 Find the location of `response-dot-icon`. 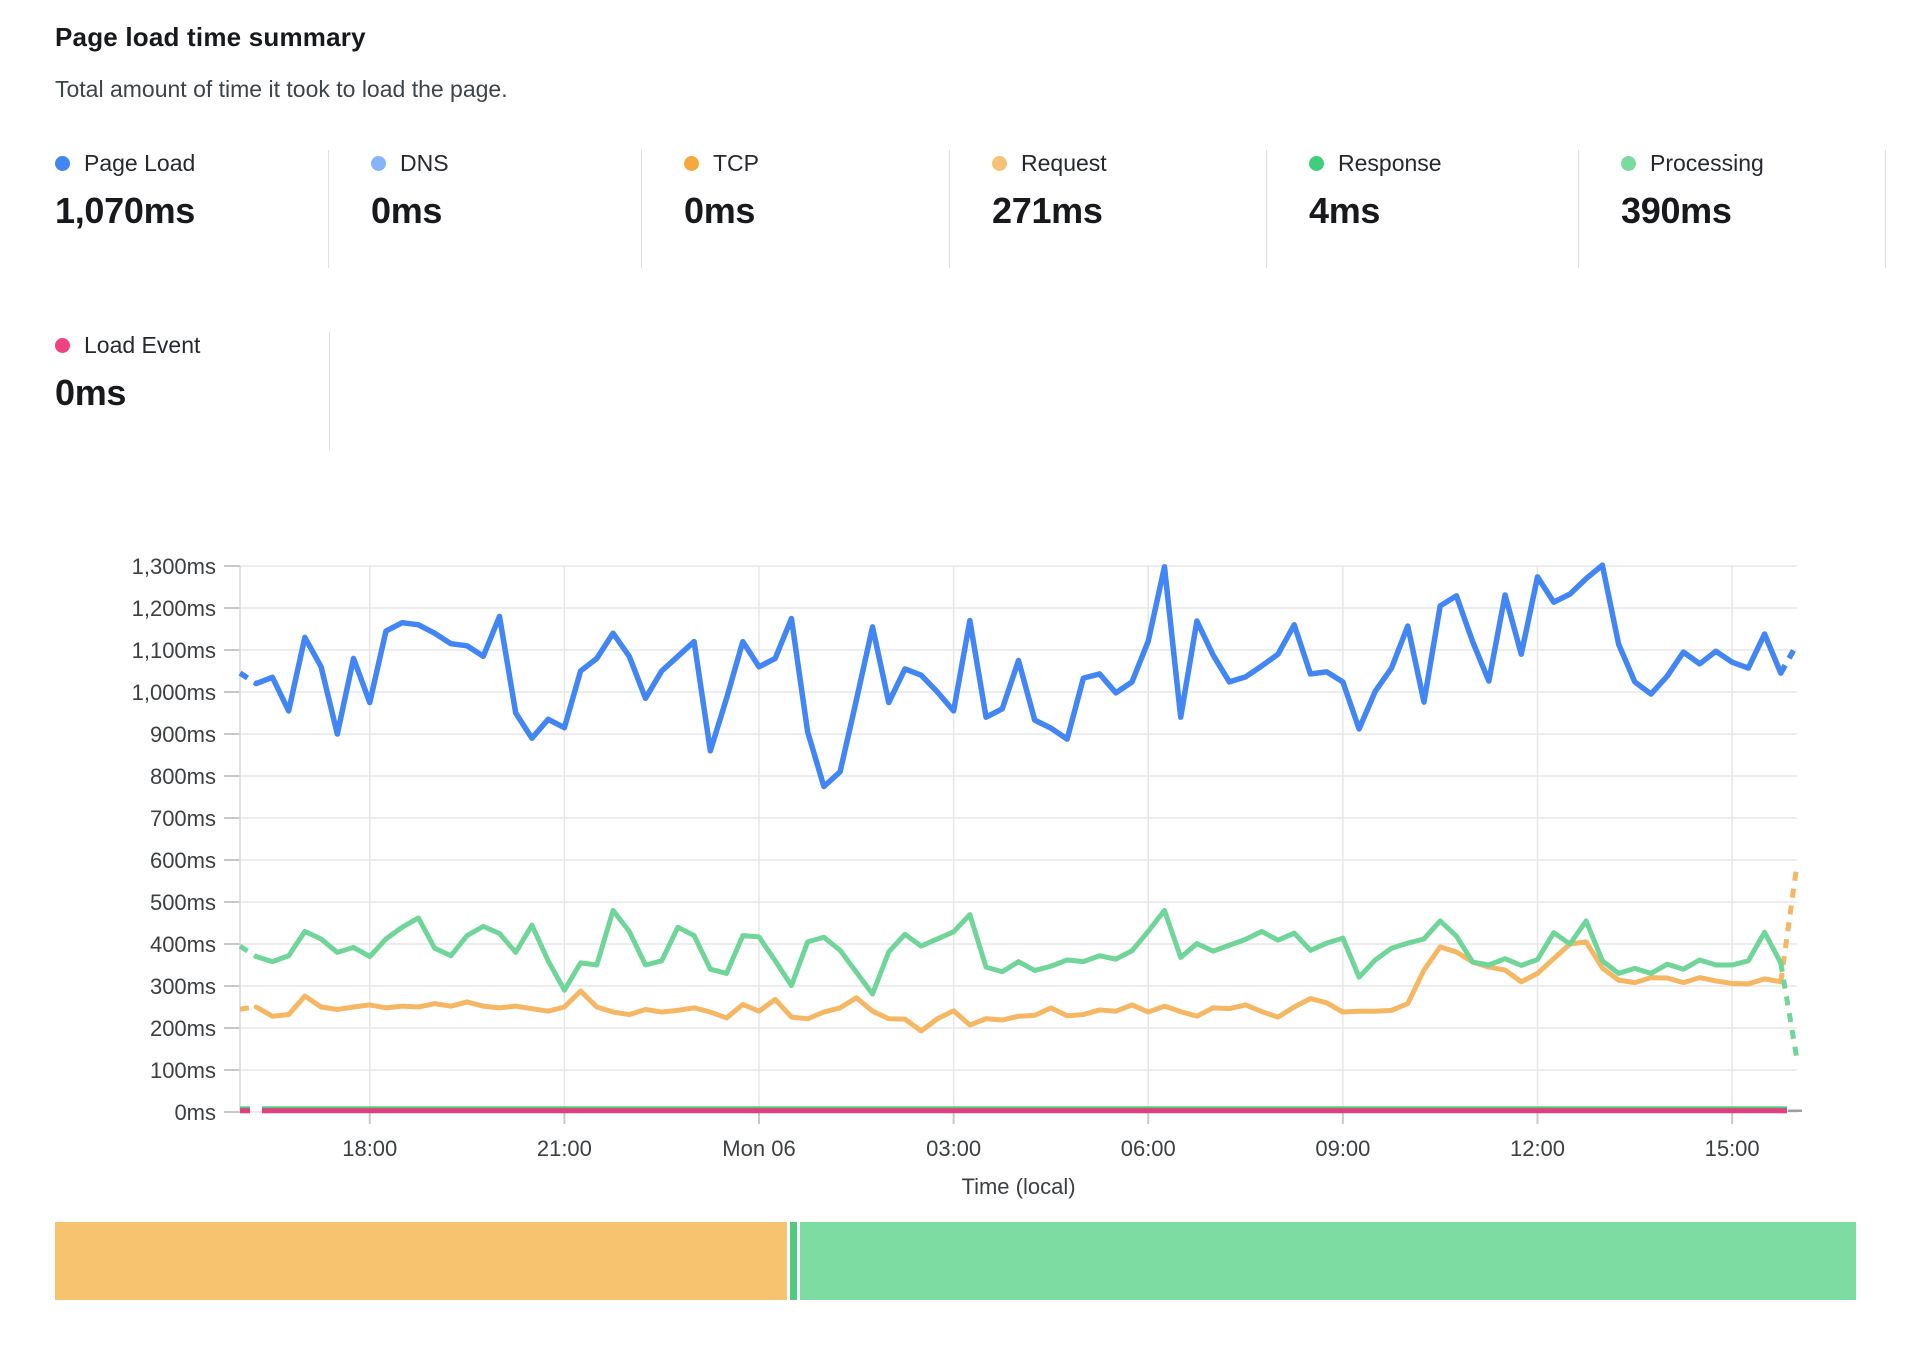

response-dot-icon is located at coordinates (1316, 163).